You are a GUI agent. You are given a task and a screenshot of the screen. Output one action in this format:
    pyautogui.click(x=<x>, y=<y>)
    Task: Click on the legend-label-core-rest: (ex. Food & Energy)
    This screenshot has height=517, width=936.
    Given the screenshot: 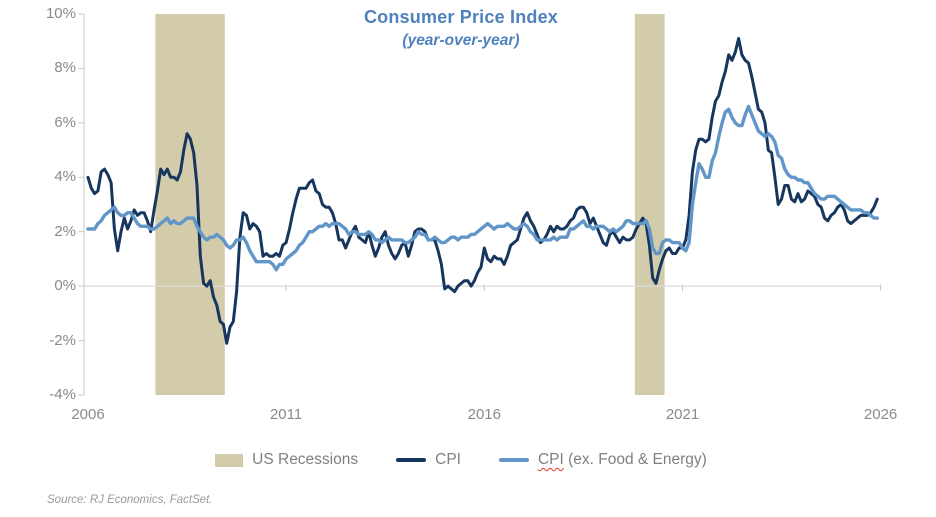 What is the action you would take?
    pyautogui.click(x=635, y=459)
    